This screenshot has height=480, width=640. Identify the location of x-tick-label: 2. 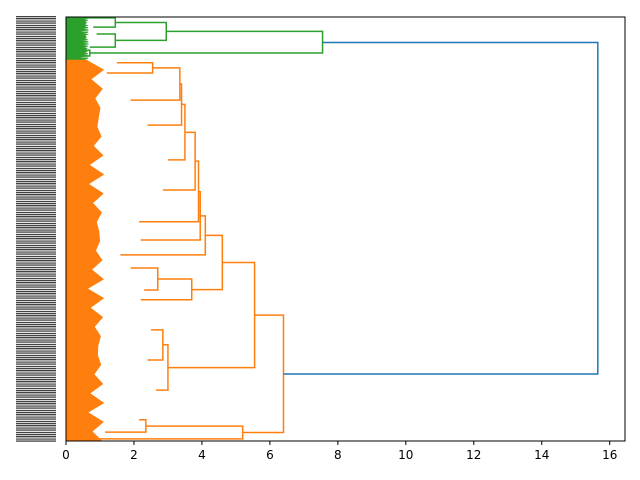
(134, 455).